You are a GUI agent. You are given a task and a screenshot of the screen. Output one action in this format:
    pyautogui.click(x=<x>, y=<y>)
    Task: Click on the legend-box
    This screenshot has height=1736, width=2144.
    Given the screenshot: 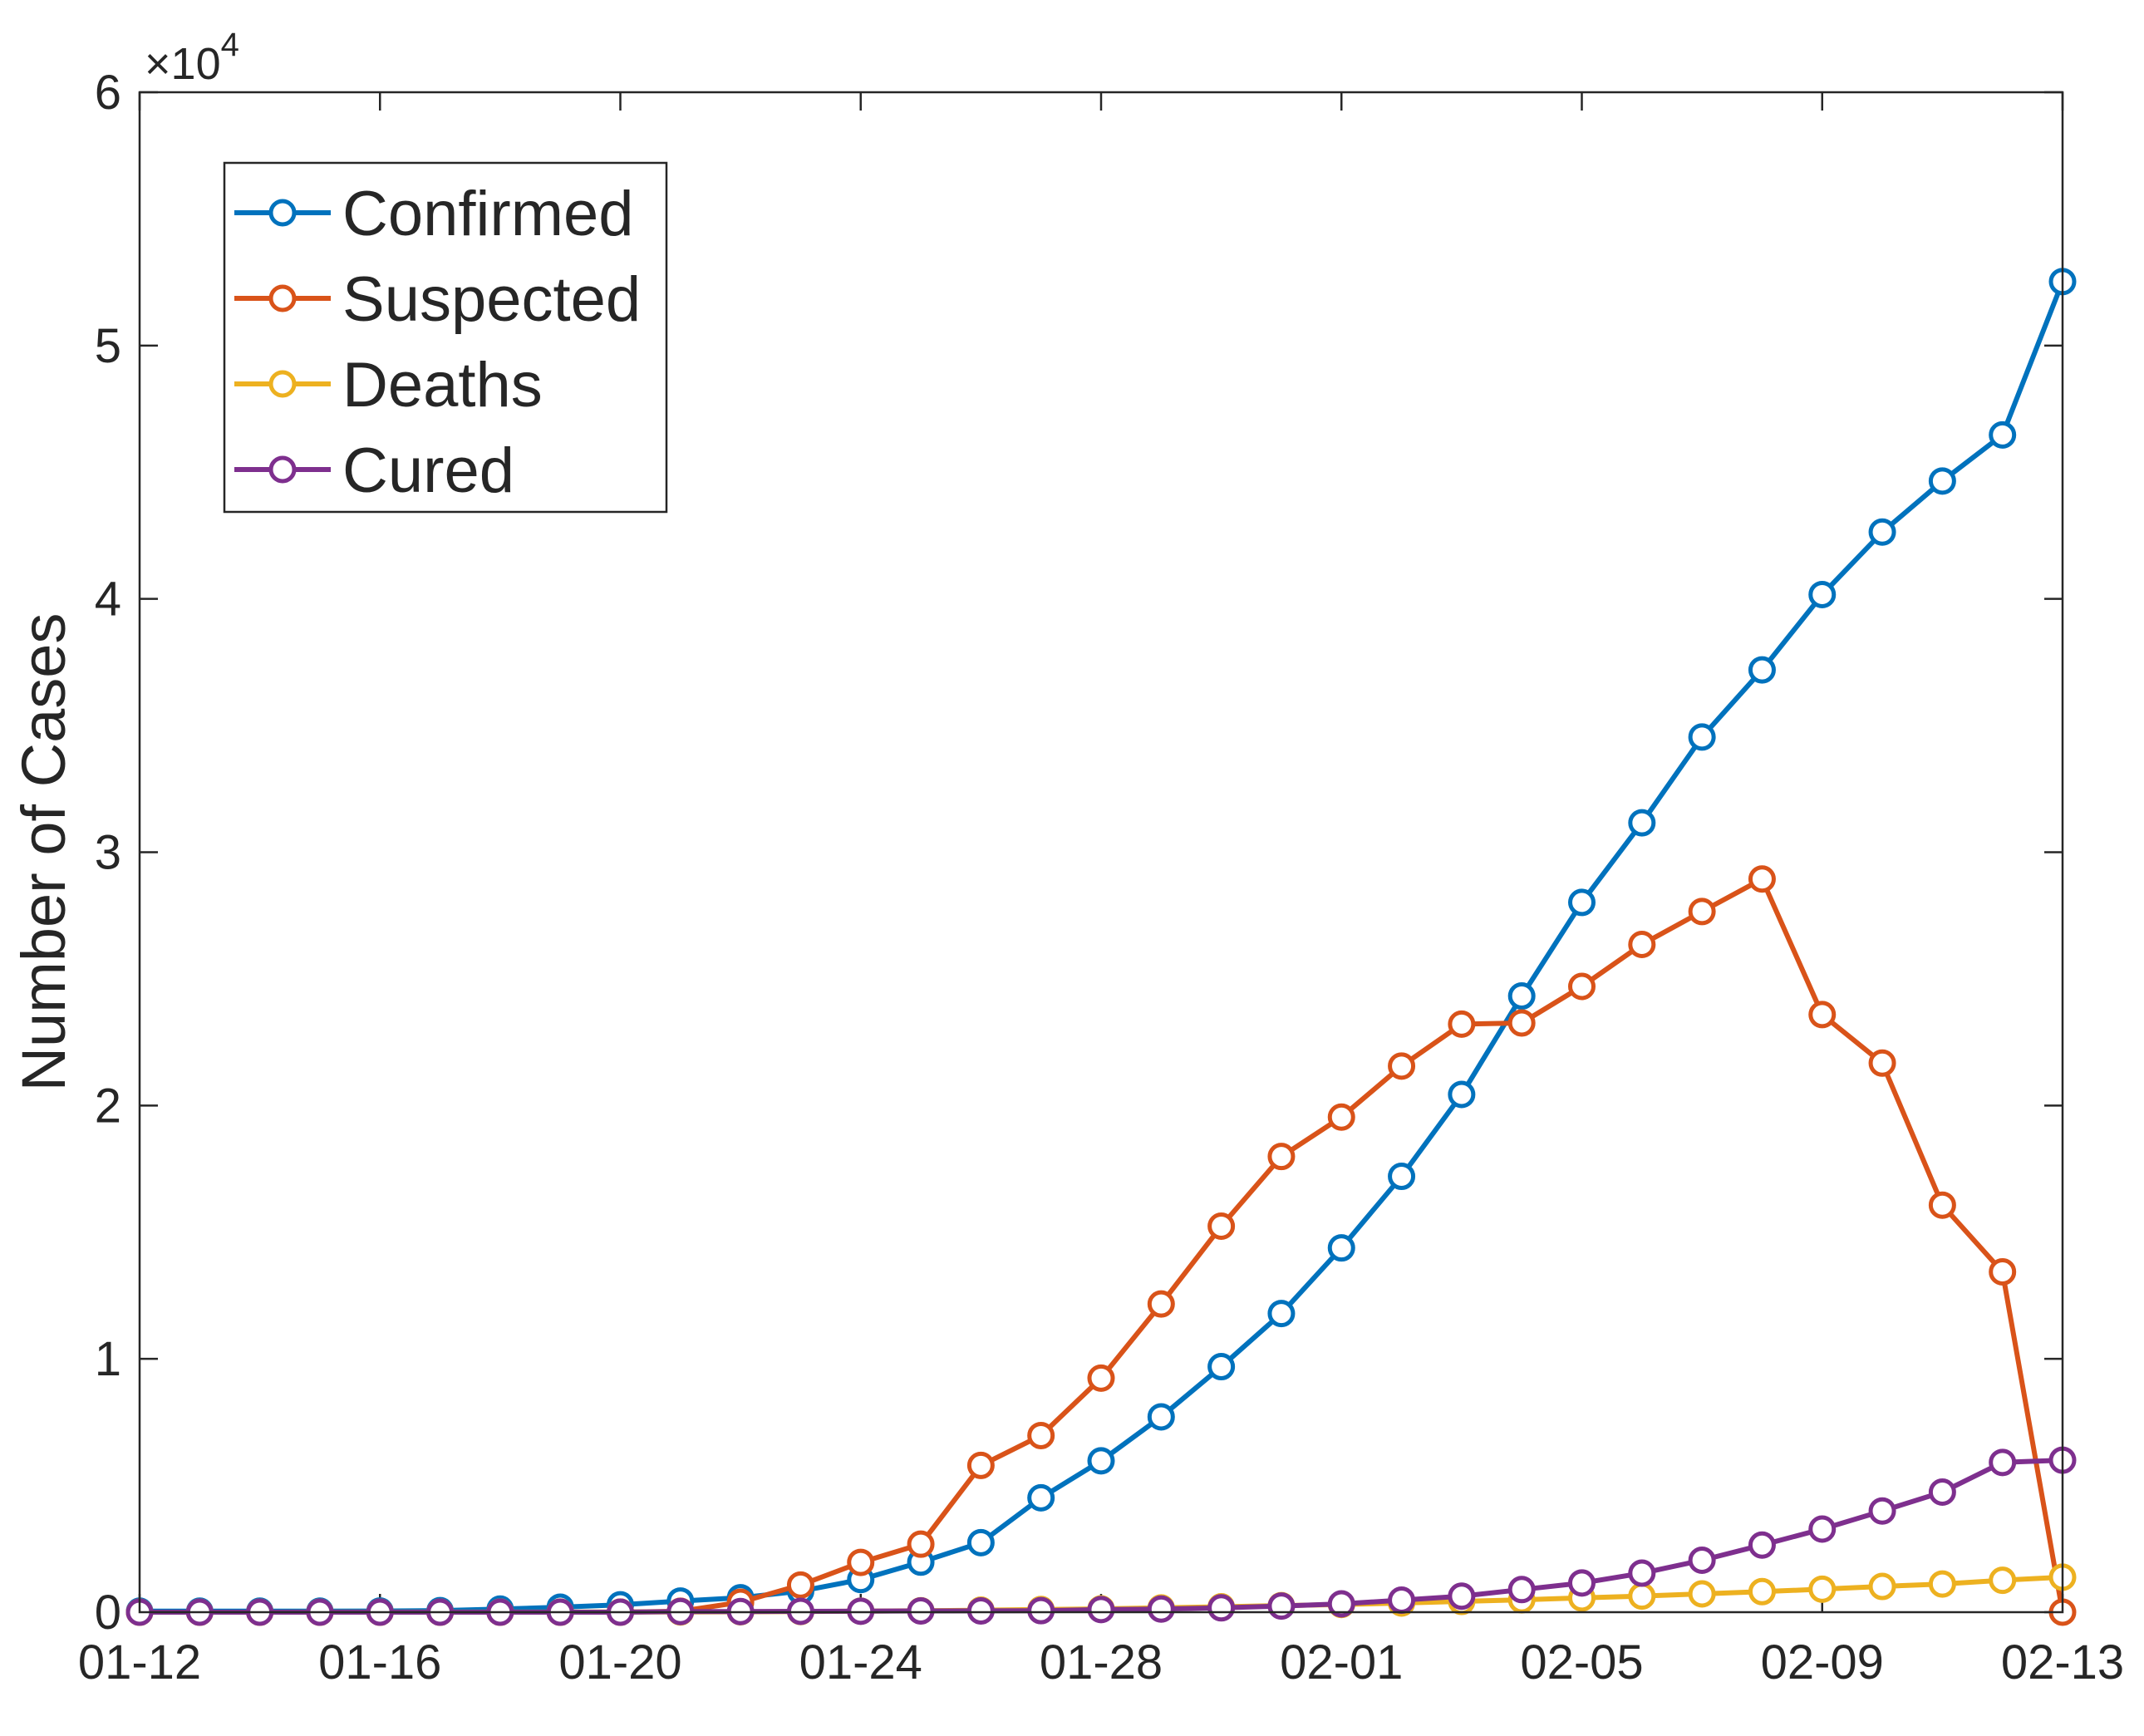 What is the action you would take?
    pyautogui.click(x=446, y=337)
    